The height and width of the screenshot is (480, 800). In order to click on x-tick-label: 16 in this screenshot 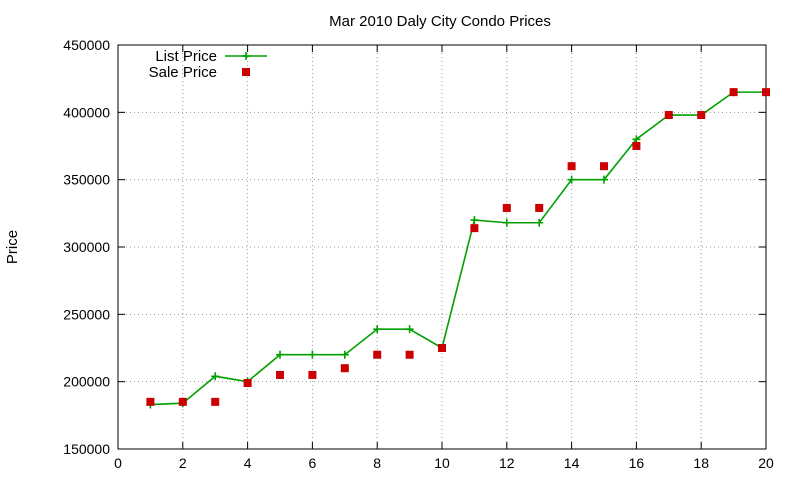, I will do `click(637, 463)`.